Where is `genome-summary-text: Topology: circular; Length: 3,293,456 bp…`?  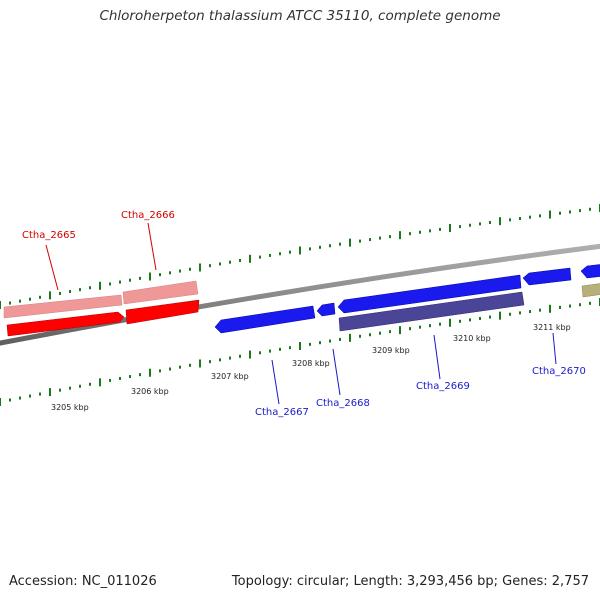
genome-summary-text: Topology: circular; Length: 3,293,456 bp… is located at coordinates (410, 581).